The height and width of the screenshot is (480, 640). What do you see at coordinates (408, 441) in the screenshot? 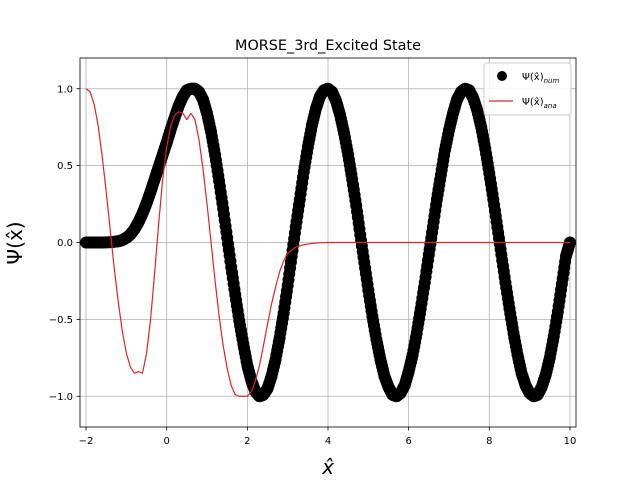
I see `x-tick-label: 6` at bounding box center [408, 441].